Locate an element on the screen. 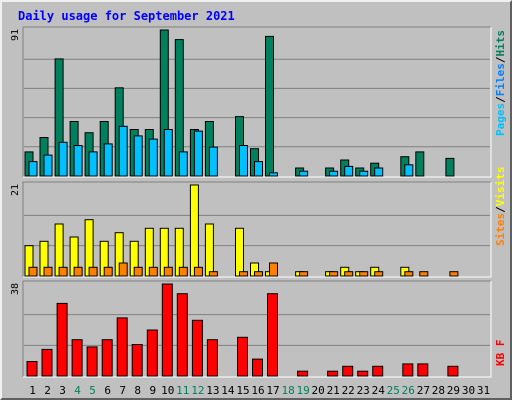 The image size is (512, 400). side-label-word: KB F is located at coordinates (500, 353).